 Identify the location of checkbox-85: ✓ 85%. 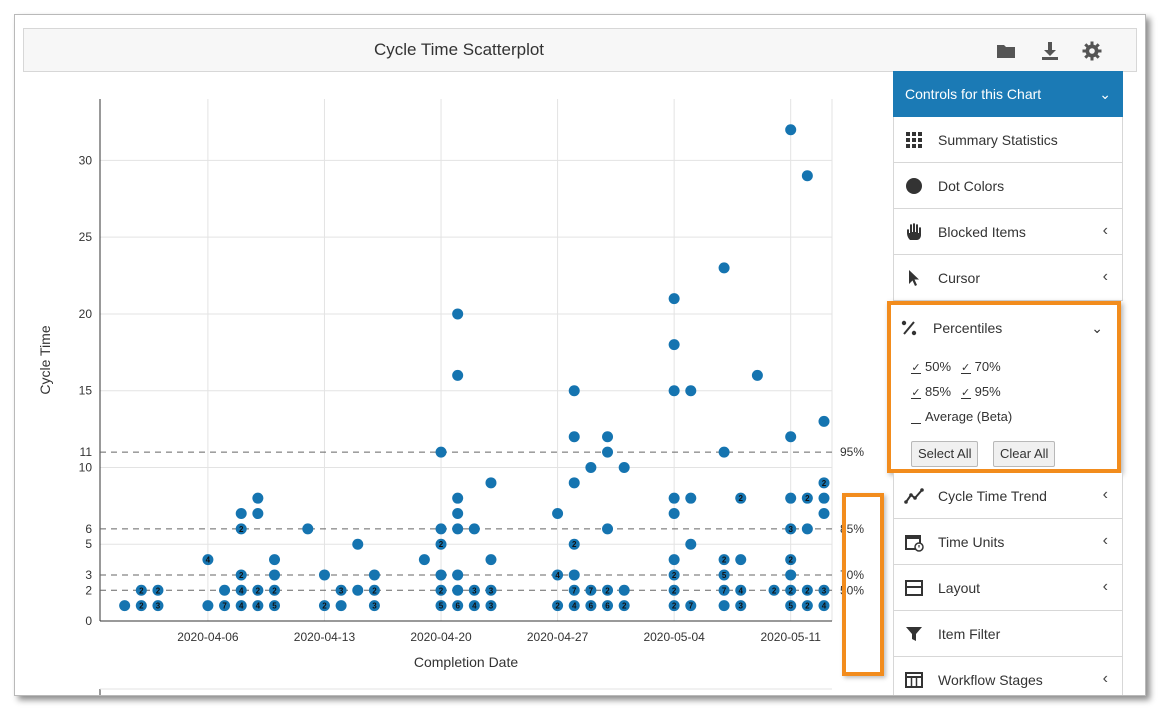
(931, 391).